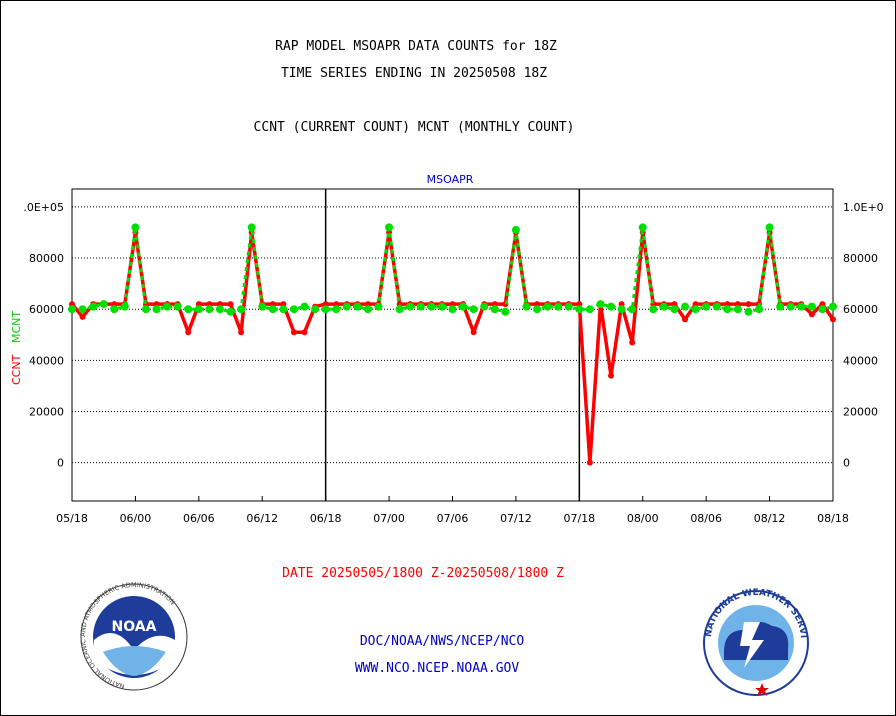  Describe the element at coordinates (199, 518) in the screenshot. I see `x-tick-label: 06/06` at that location.